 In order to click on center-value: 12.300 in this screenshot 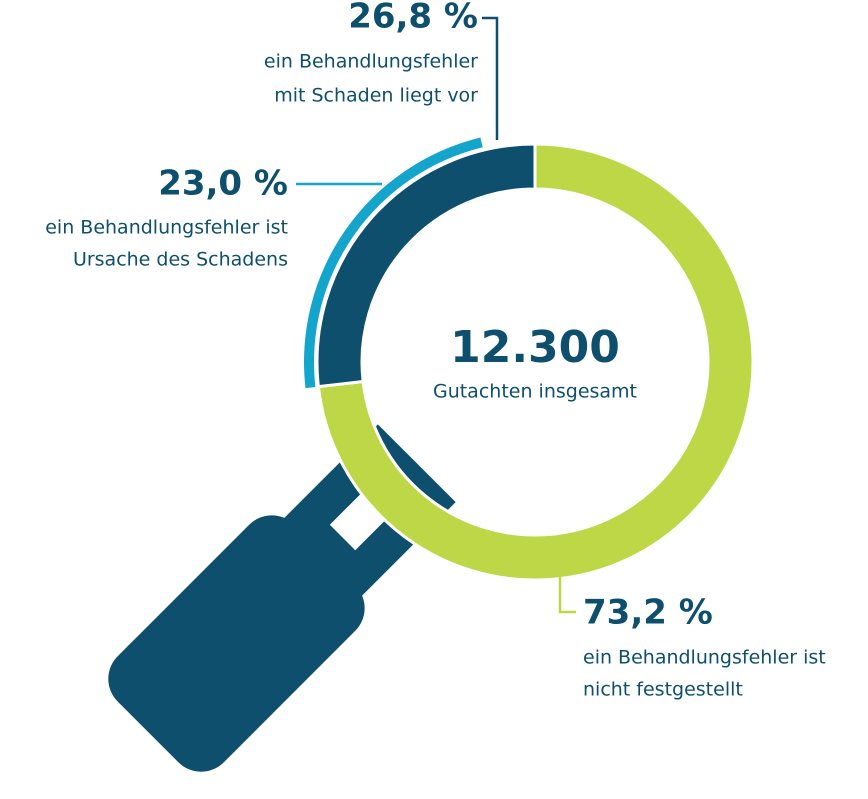, I will do `click(535, 347)`.